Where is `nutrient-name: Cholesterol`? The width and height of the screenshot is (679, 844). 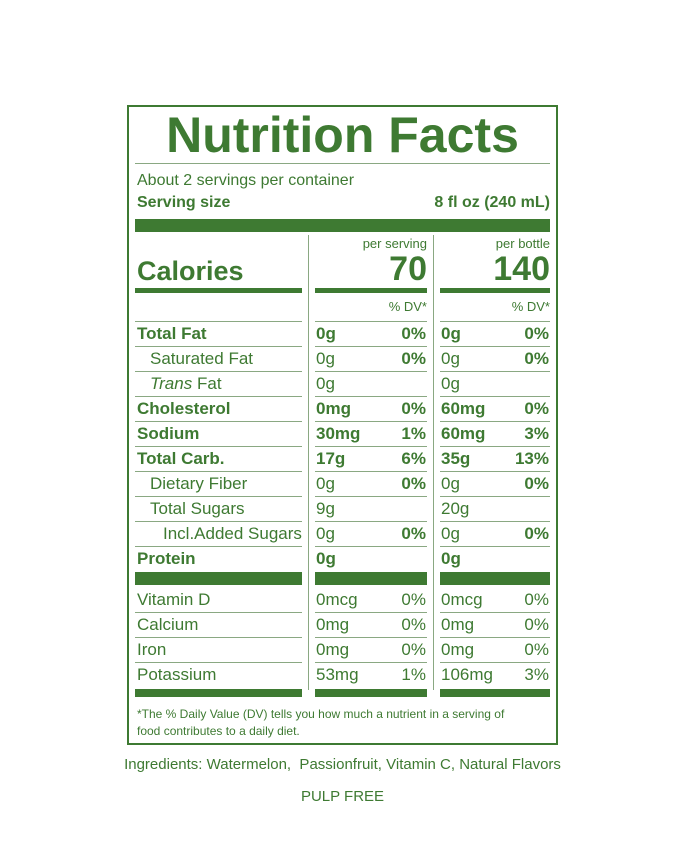 nutrient-name: Cholesterol is located at coordinates (184, 408).